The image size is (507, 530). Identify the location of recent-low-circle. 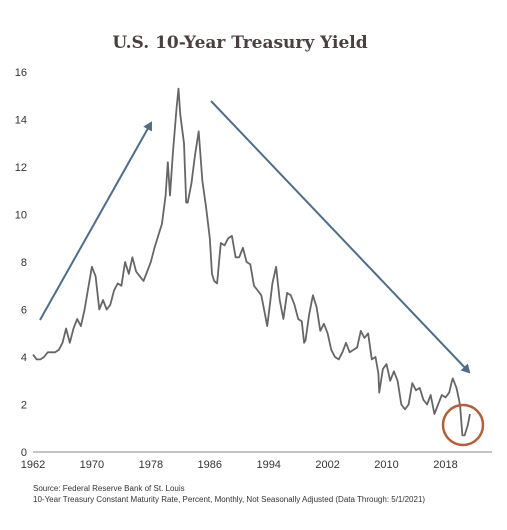
(463, 425).